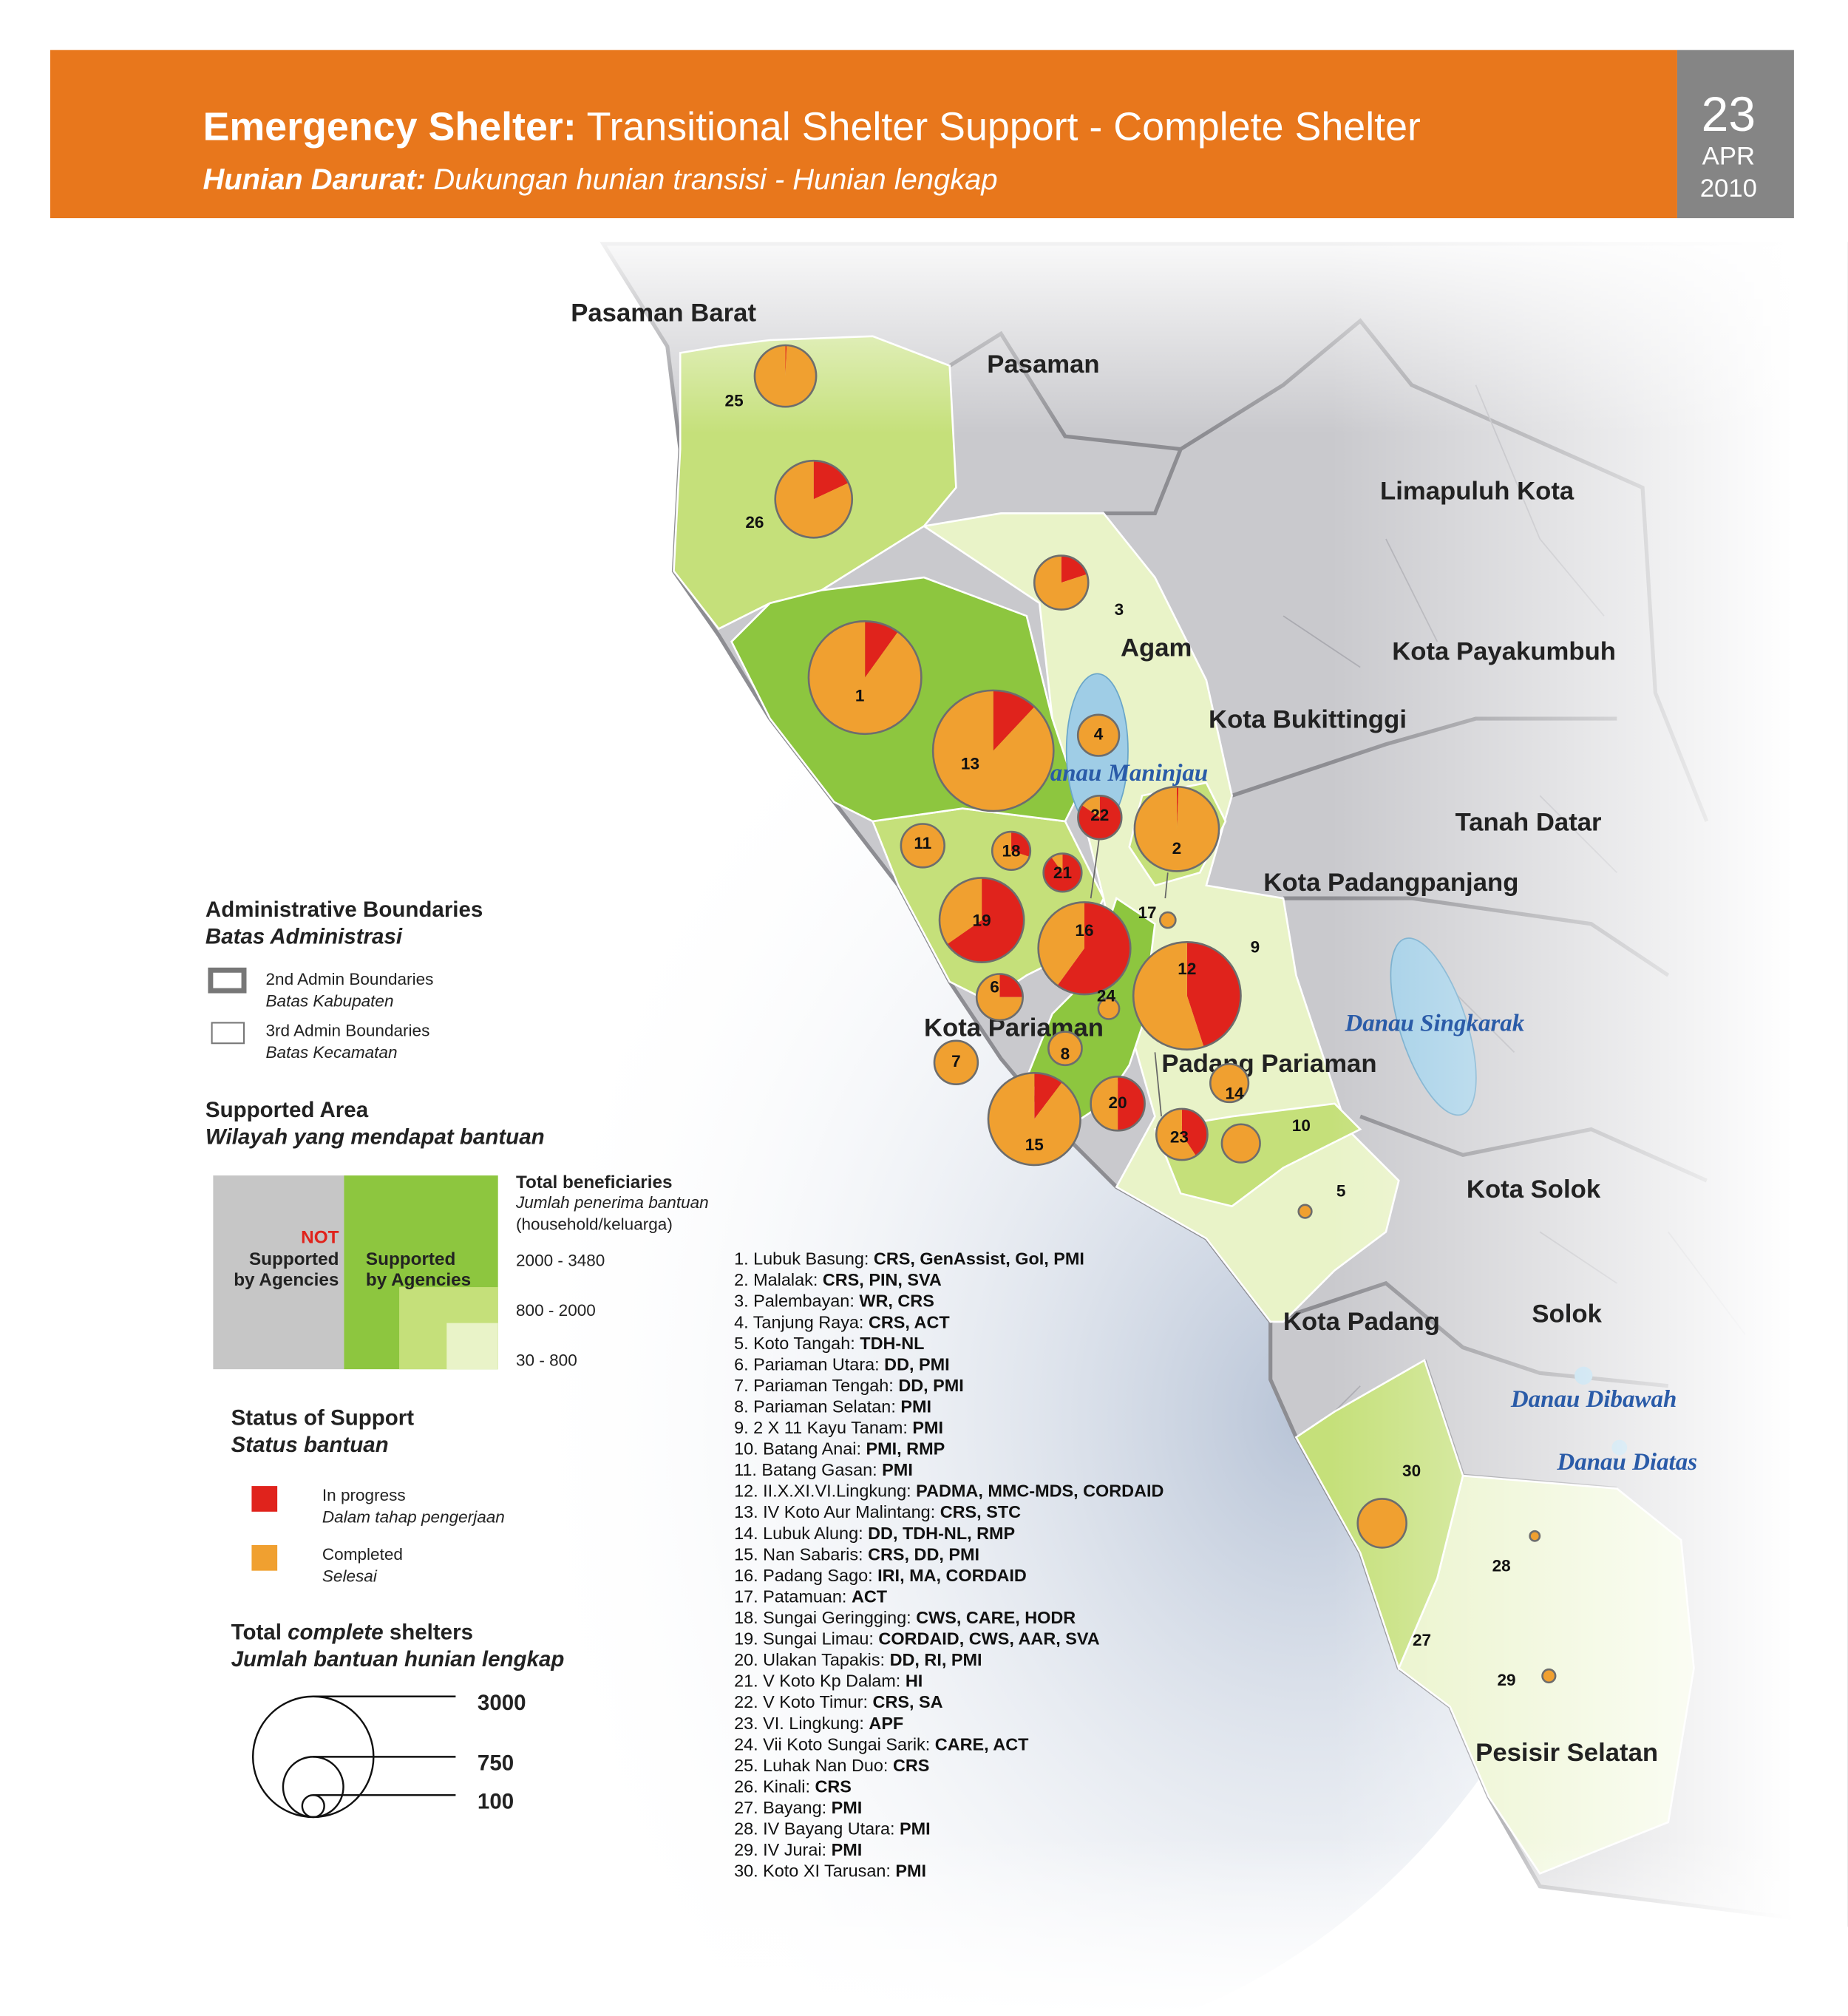 This screenshot has height=2016, width=1848. I want to click on legend-title: Total beneficiaries, so click(594, 1182).